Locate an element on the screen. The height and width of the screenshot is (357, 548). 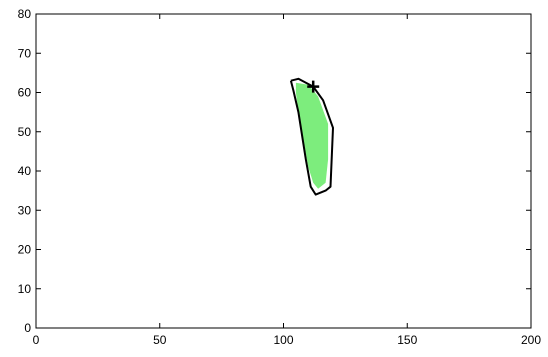
y-tick-label: 40 is located at coordinates (25, 171).